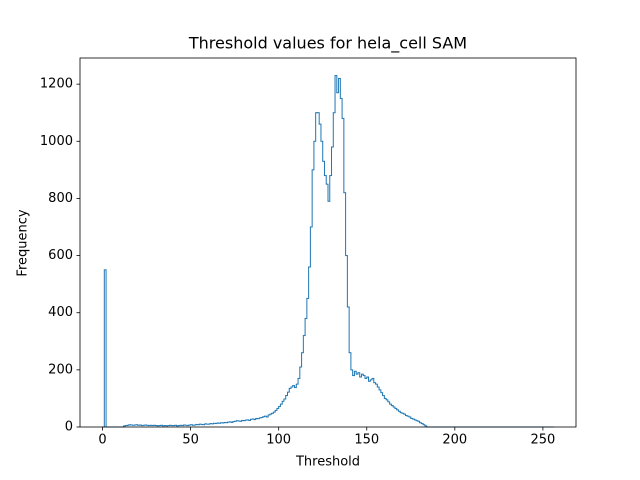  I want to click on y-tick-label: 800, so click(60, 198).